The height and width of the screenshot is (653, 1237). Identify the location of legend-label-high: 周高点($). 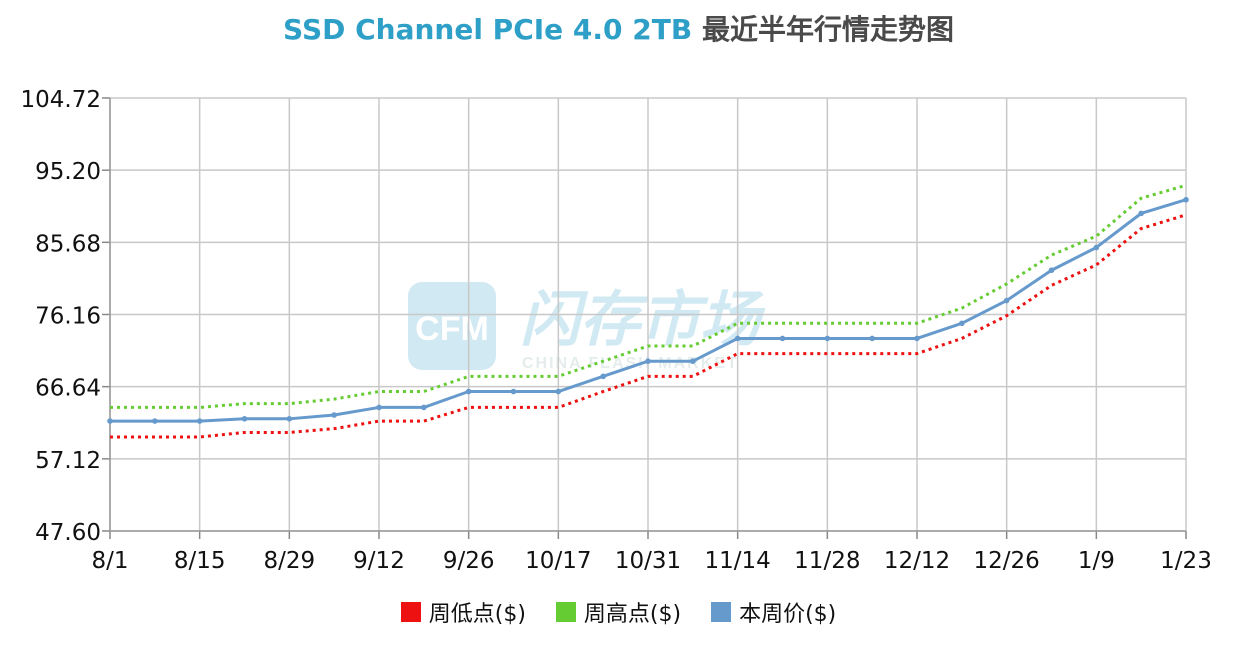
(632, 614).